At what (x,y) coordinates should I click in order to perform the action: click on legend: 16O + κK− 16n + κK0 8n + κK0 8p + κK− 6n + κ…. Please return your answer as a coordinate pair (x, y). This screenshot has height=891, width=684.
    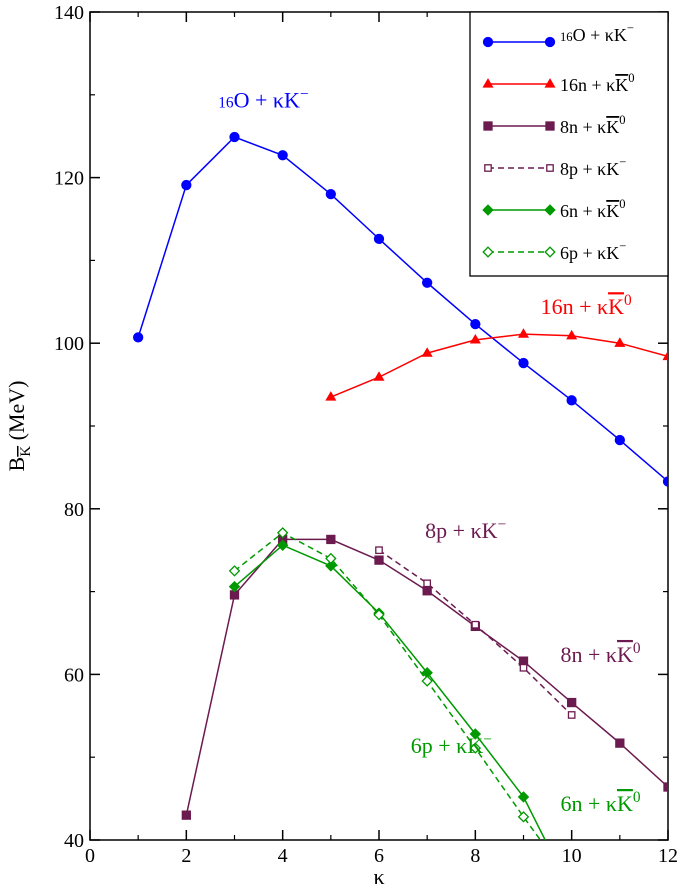
    Looking at the image, I should click on (569, 144).